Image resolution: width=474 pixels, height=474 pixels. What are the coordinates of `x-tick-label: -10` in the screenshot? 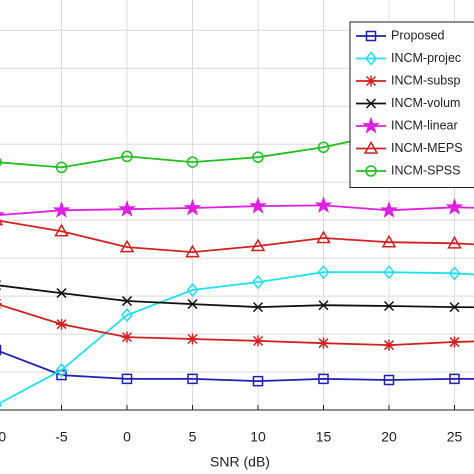 It's located at (3, 437).